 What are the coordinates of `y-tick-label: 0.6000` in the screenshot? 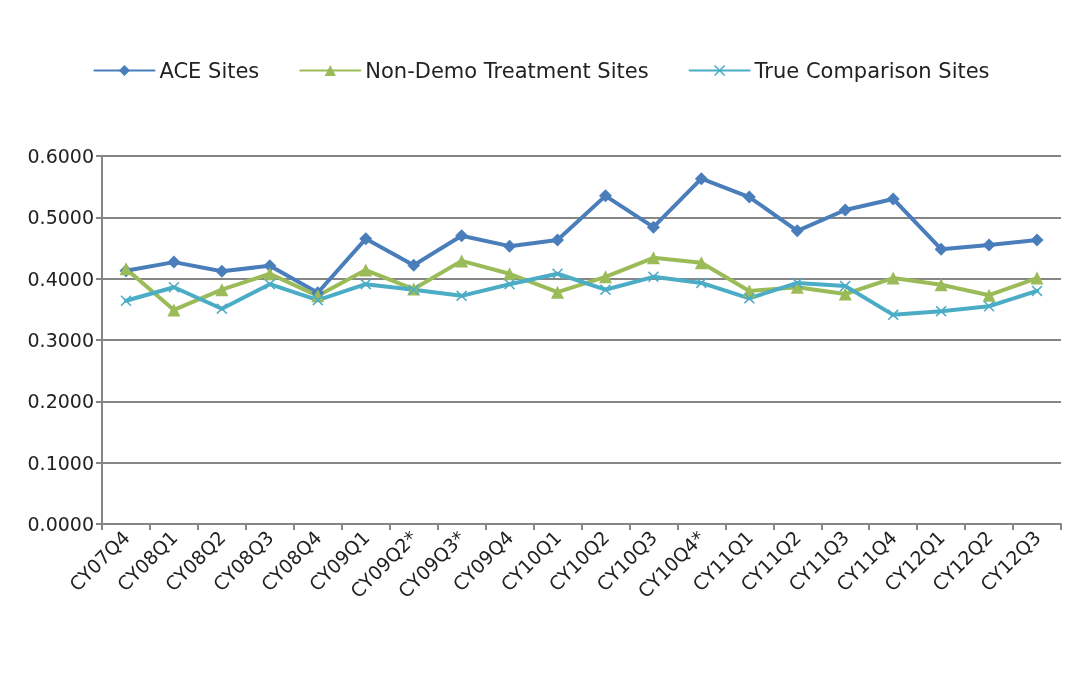 It's located at (60, 156).